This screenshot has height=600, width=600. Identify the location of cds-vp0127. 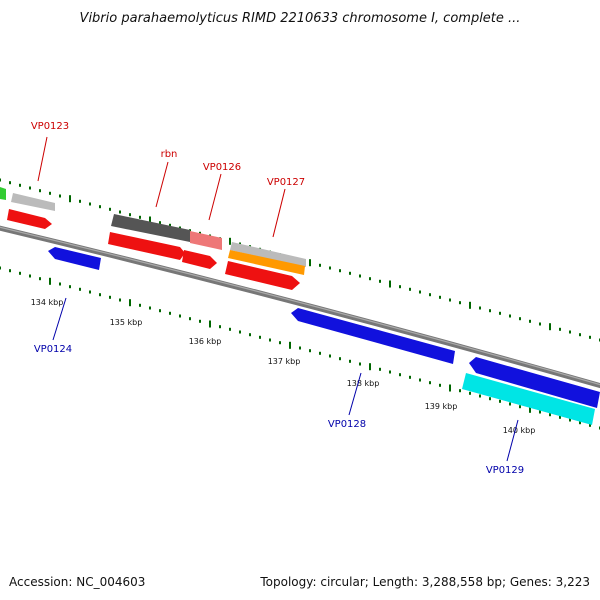
(262, 275).